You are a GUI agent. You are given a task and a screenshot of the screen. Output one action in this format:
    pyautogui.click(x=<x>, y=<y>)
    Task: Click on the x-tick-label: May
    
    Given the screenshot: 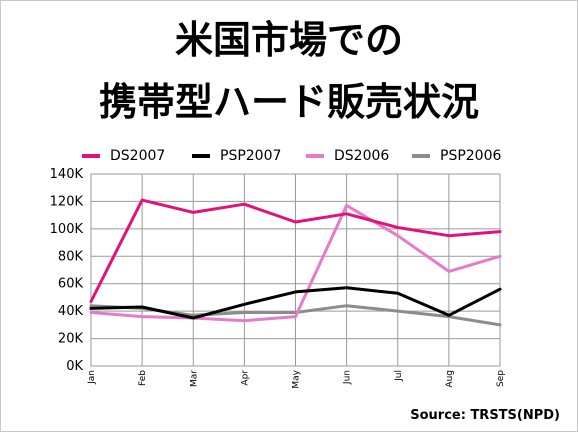 What is the action you would take?
    pyautogui.click(x=297, y=378)
    